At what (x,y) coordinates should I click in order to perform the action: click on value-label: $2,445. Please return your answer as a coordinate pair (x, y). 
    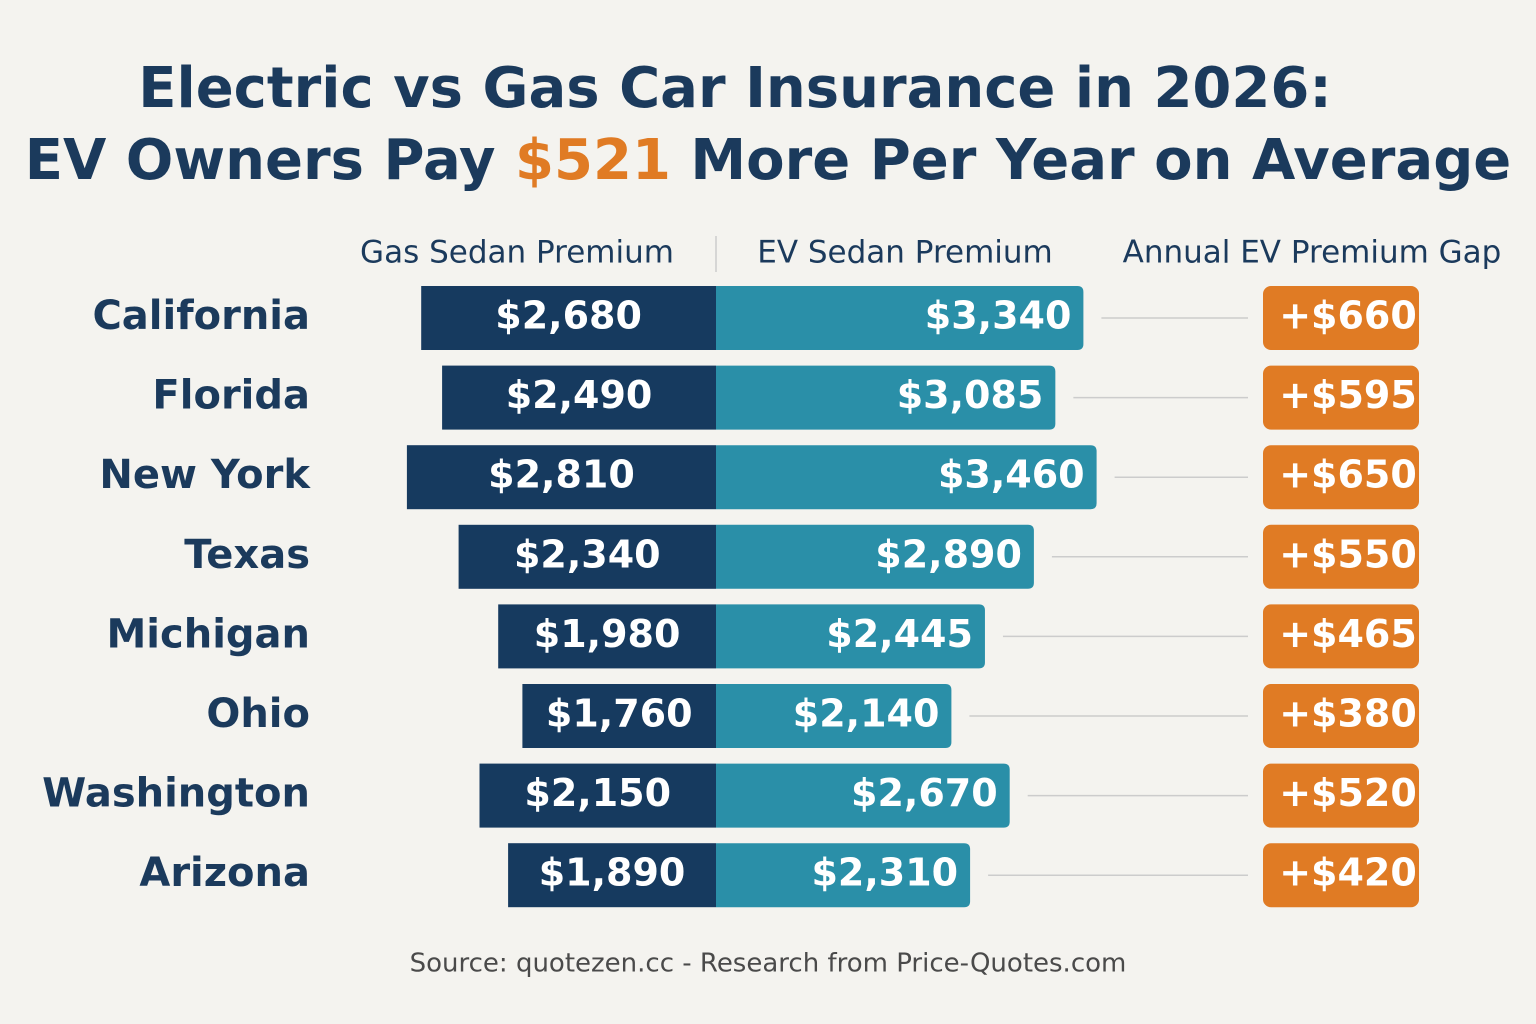
    Looking at the image, I should click on (899, 634).